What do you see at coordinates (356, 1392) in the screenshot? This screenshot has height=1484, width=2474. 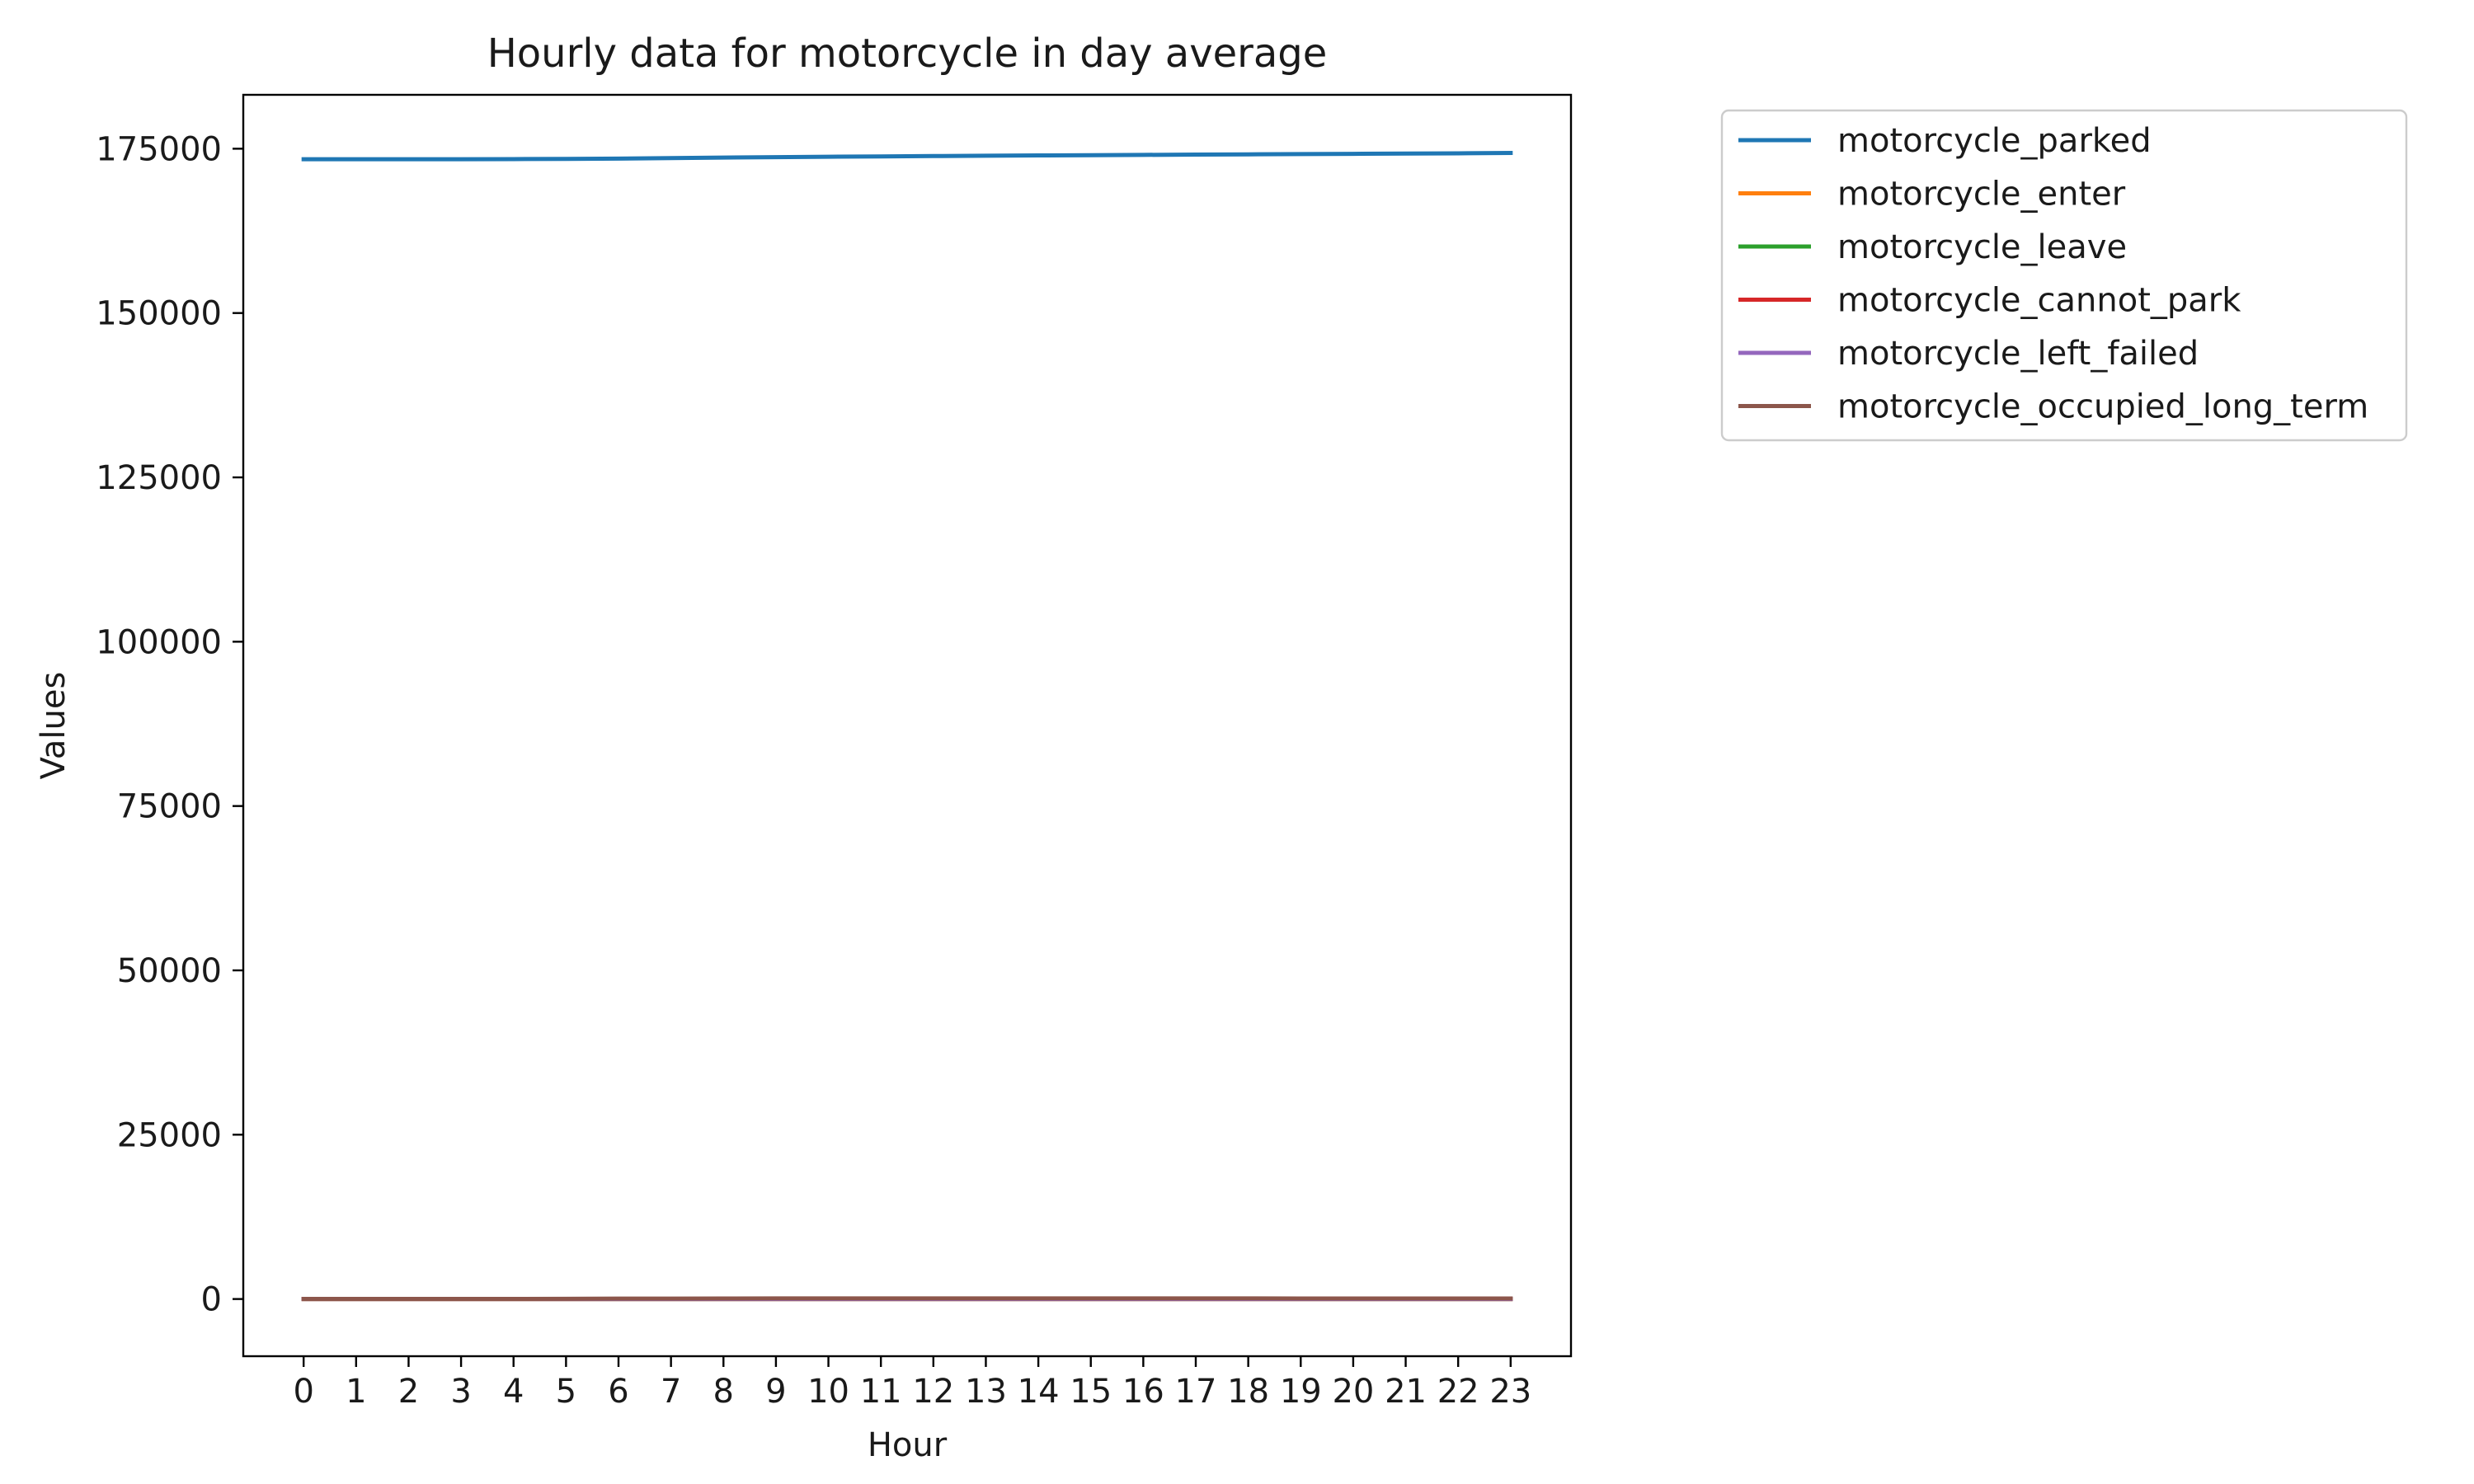 I see `x-tick-label: 1` at bounding box center [356, 1392].